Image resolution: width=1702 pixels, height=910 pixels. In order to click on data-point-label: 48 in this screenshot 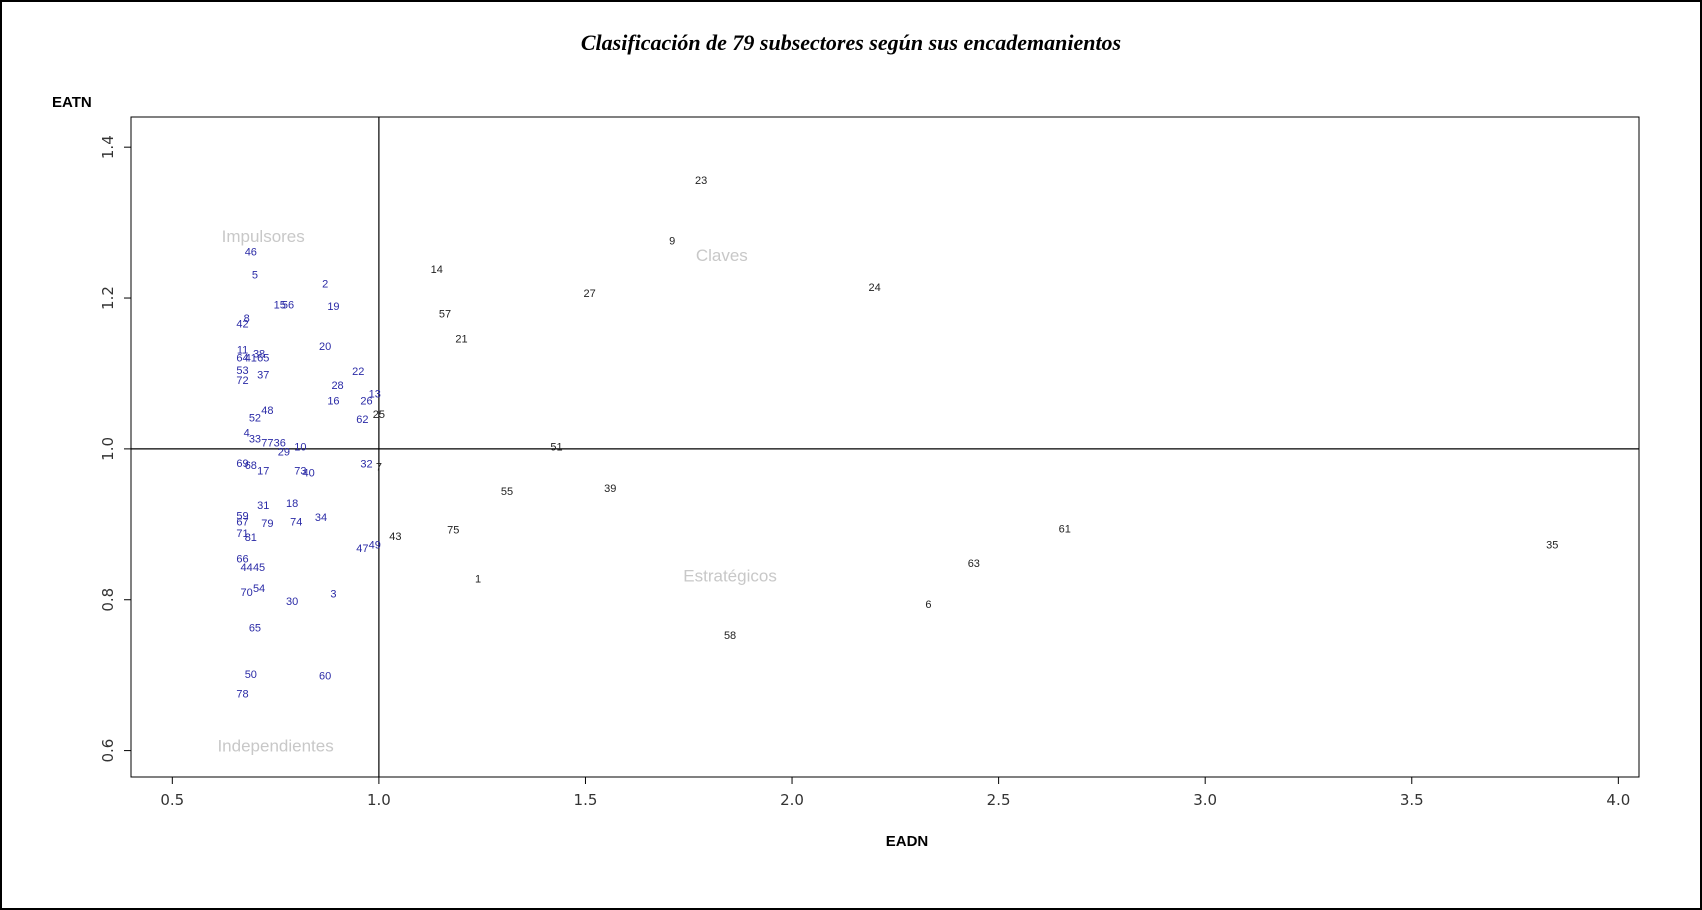, I will do `click(267, 411)`.